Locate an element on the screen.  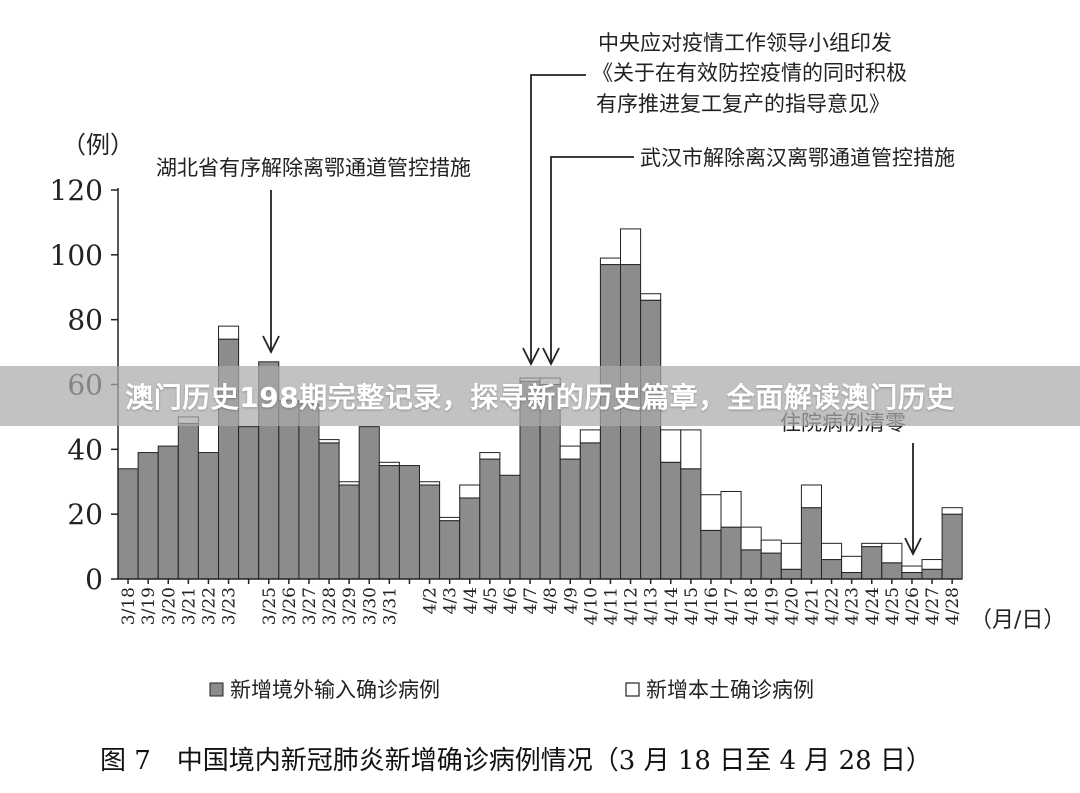
arrow-guideline is located at coordinates (558, 219).